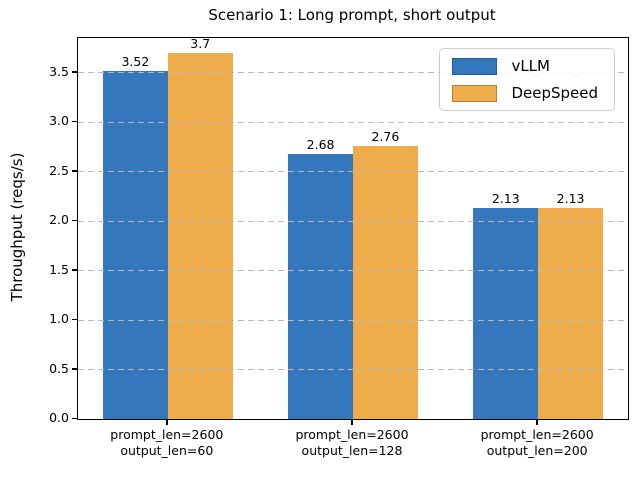 This screenshot has height=480, width=640. I want to click on xtick-label-group2: prompt_len=2600 output_len=128, so click(352, 442).